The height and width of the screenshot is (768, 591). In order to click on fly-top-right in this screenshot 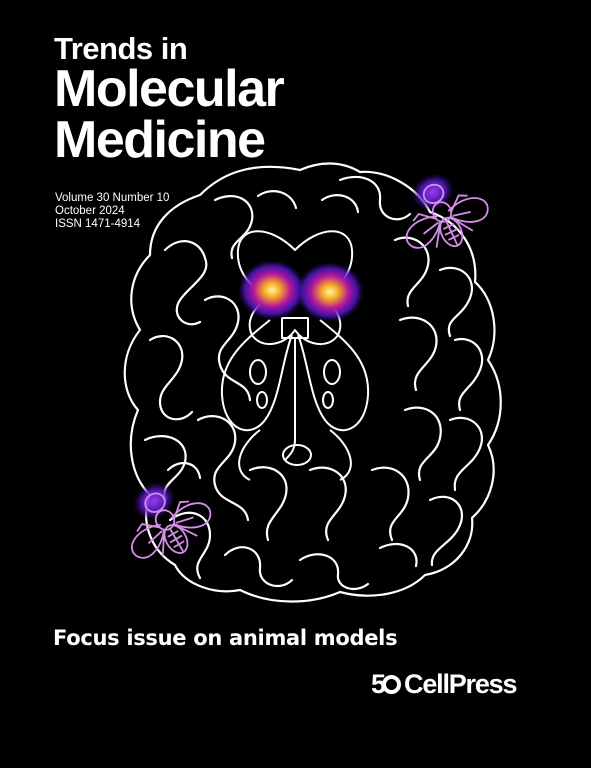, I will do `click(447, 211)`.